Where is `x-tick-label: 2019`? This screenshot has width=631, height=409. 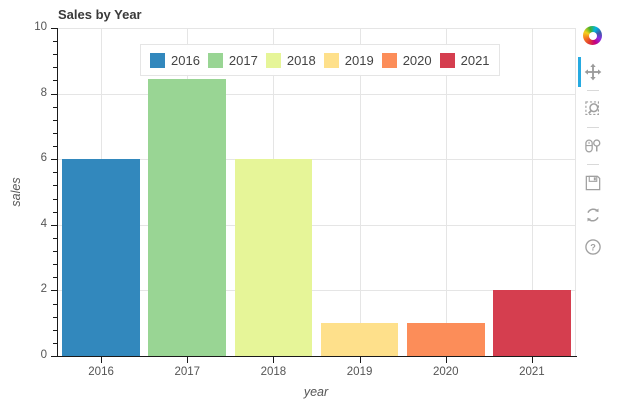
x-tick-label: 2019 is located at coordinates (359, 372).